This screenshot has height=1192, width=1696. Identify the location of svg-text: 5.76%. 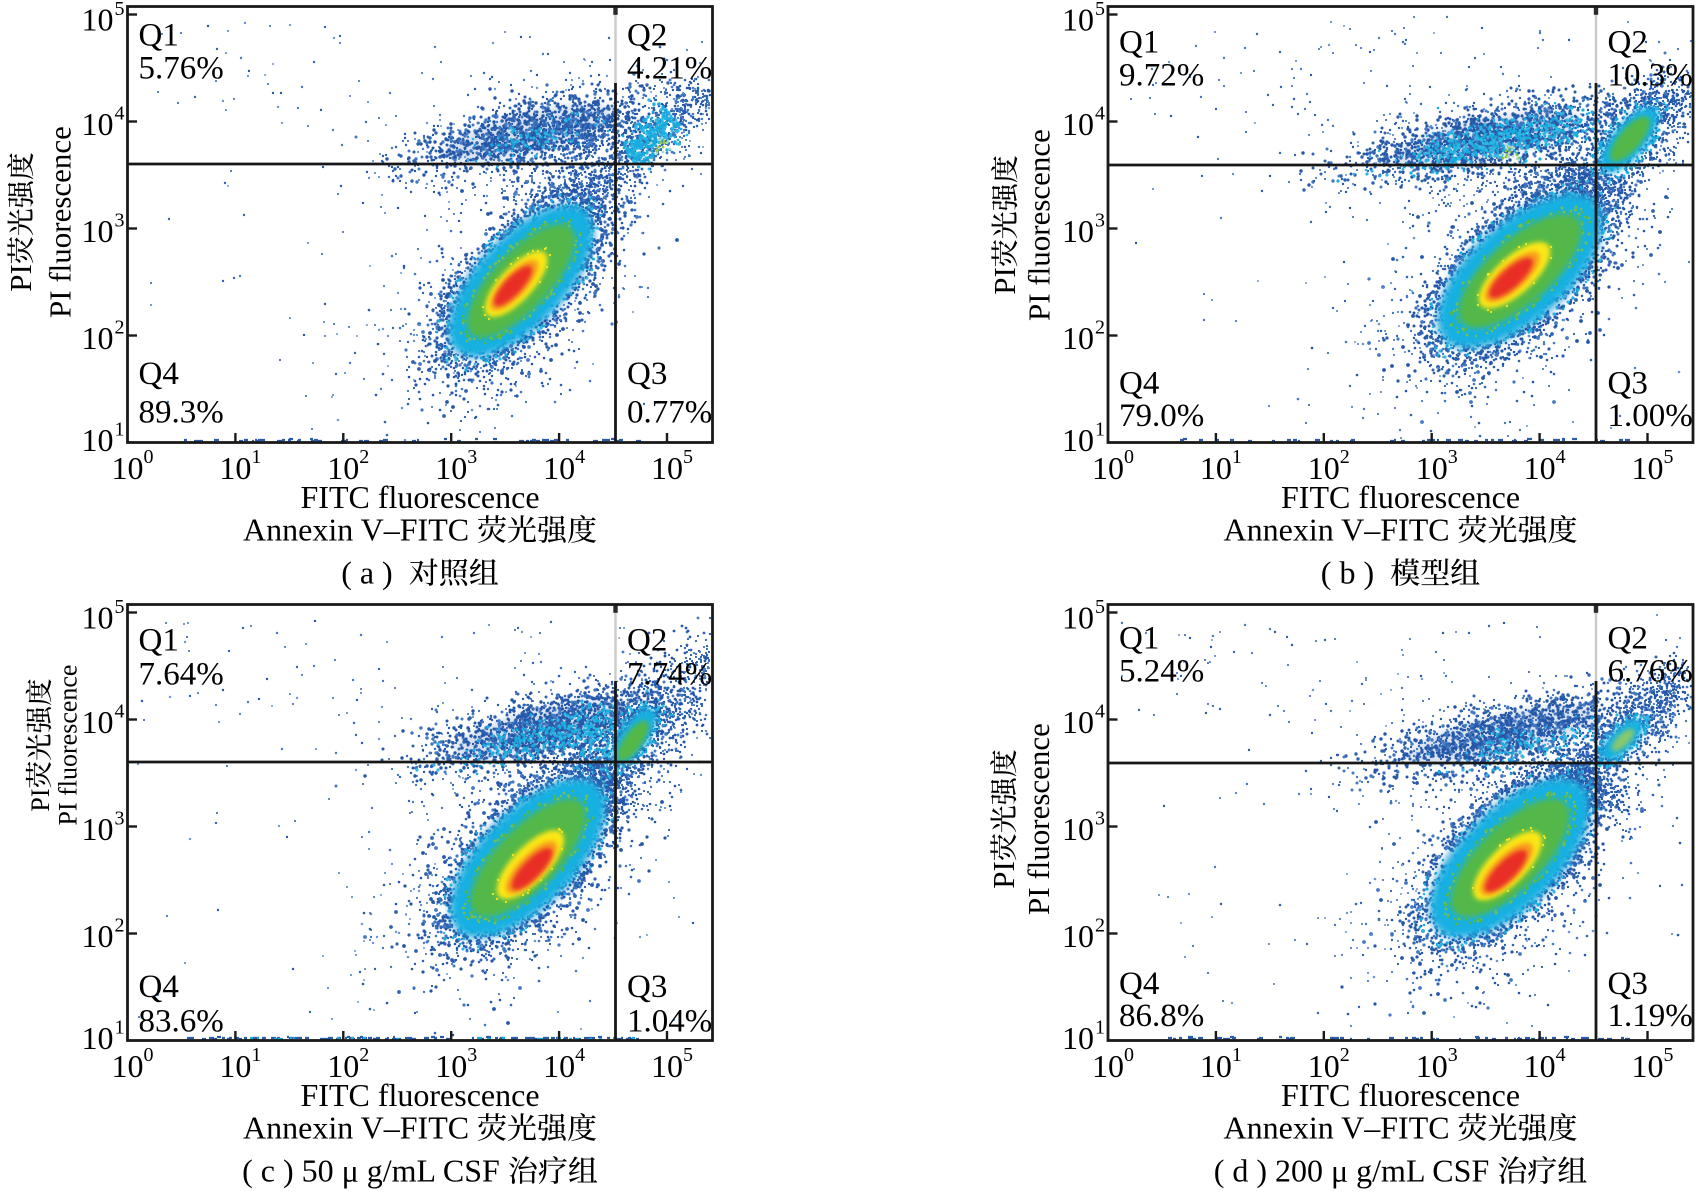
(181, 69).